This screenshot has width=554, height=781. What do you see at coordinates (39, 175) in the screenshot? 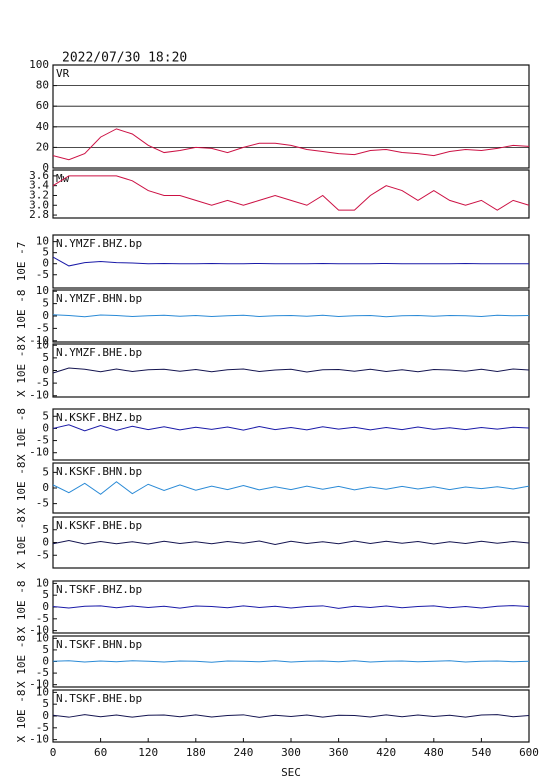
I see `y-tick-label: 3.6` at bounding box center [39, 175].